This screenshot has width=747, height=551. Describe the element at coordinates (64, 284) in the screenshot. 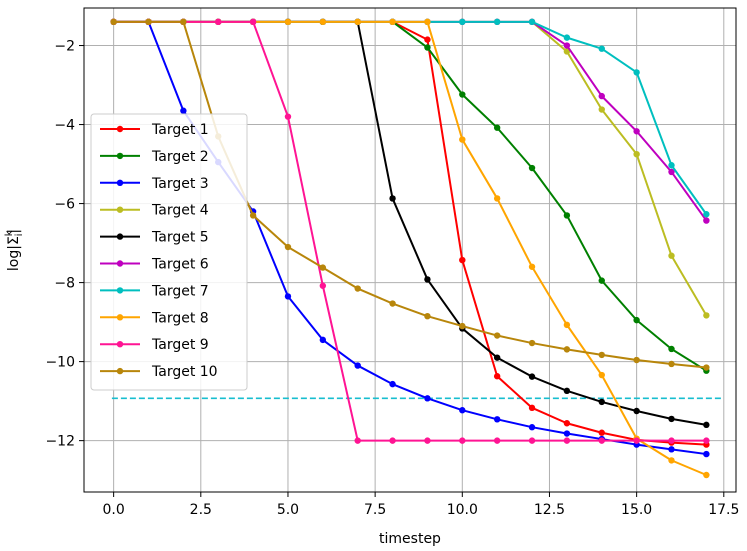

I see `y-tick-label: −8` at that location.